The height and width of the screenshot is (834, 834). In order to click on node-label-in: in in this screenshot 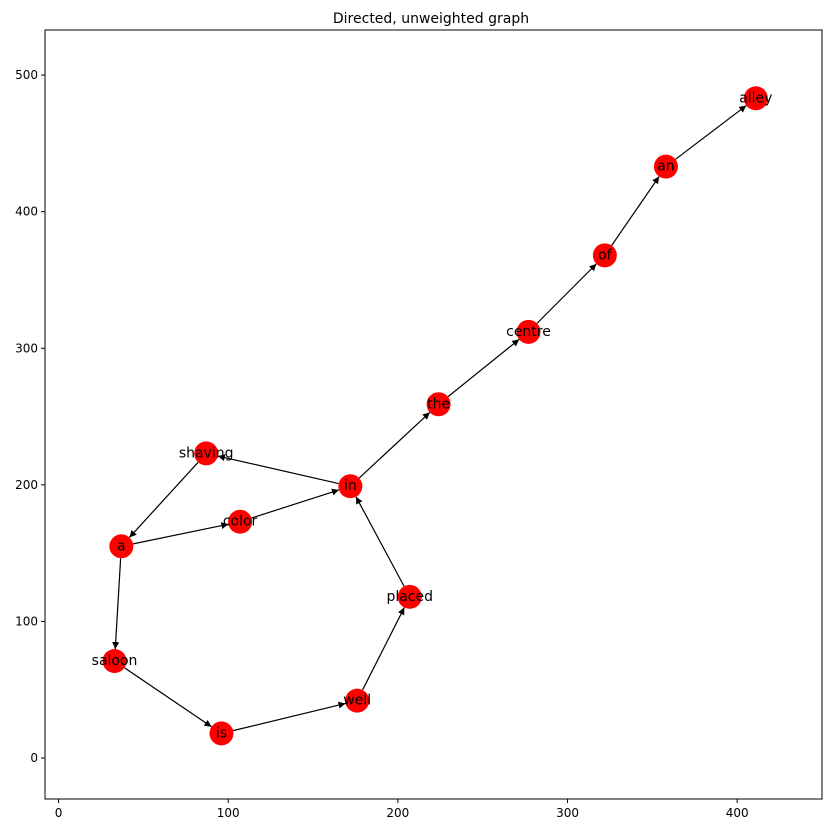, I will do `click(350, 486)`.